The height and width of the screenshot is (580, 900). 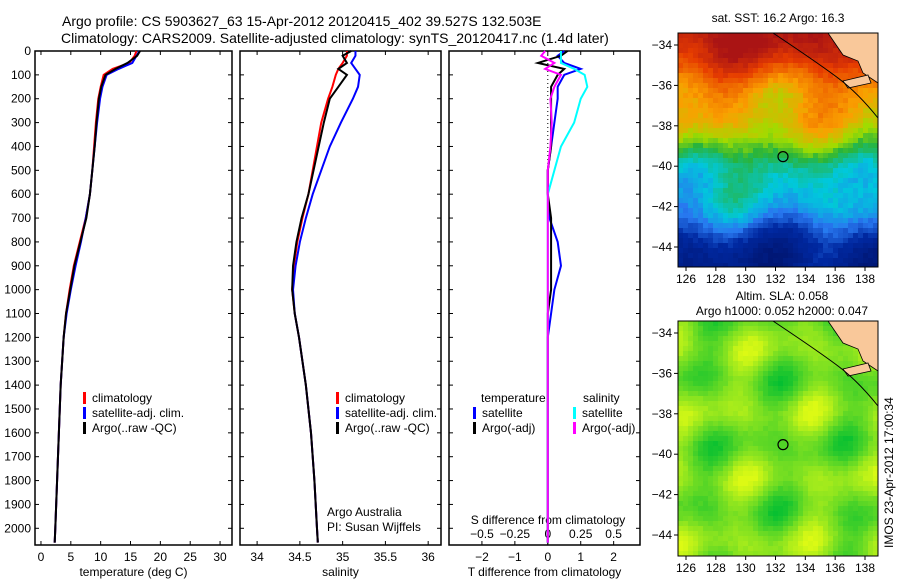 I want to click on y-tick-label: 900, so click(x=21, y=266).